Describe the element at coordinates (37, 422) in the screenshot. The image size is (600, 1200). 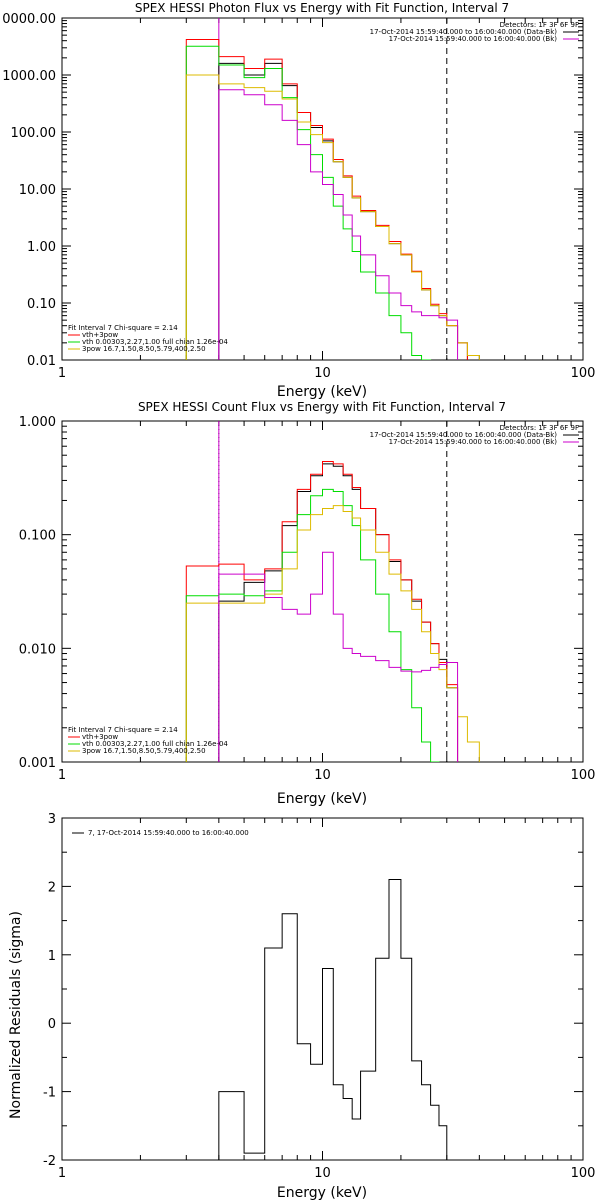
I see `y-tick-label: 1.000` at that location.